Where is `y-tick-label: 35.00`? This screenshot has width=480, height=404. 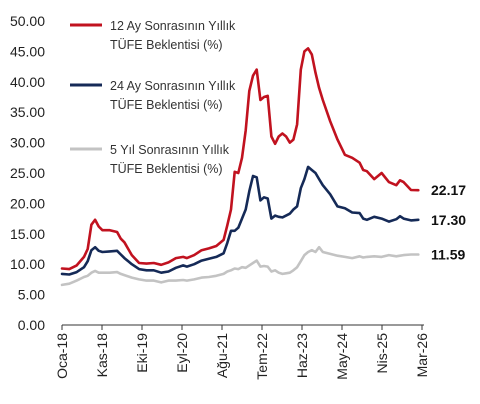
y-tick-label: 35.00 is located at coordinates (27, 112).